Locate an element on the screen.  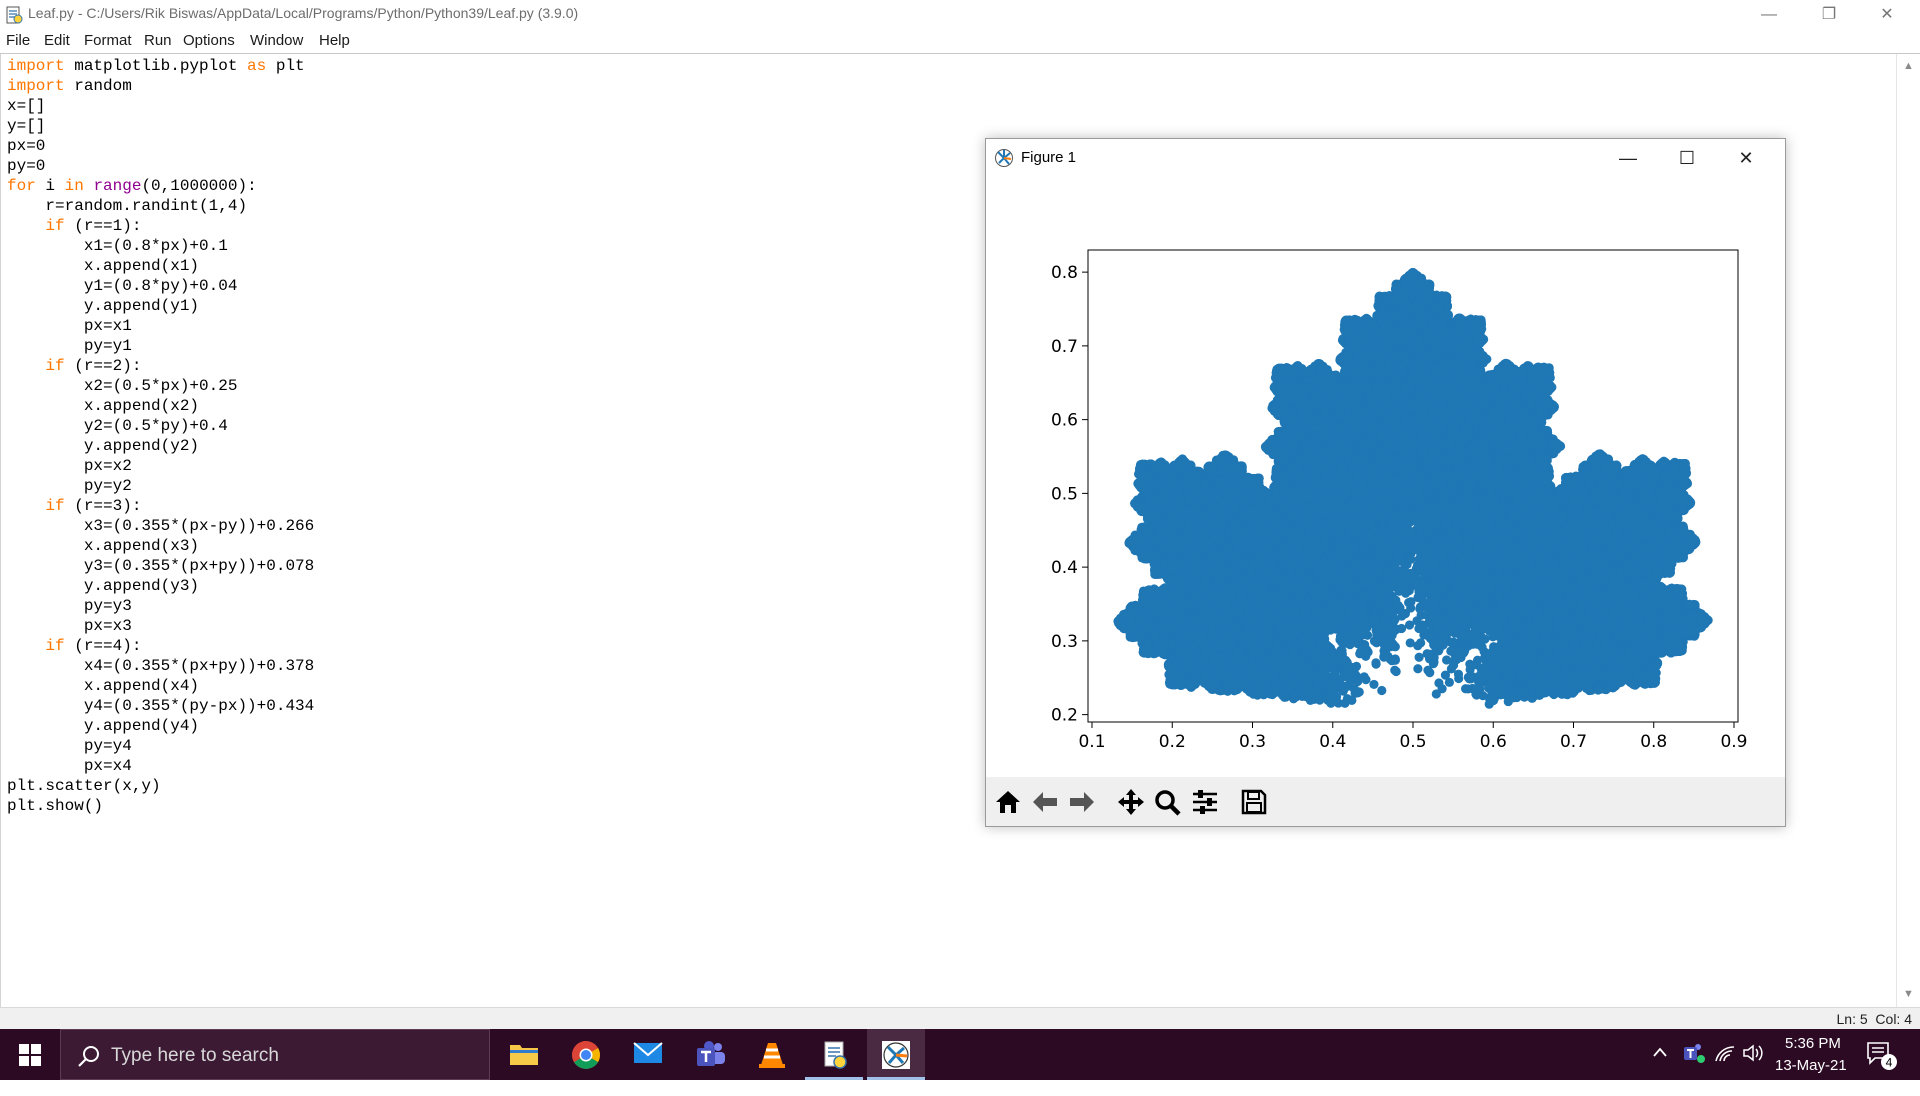
code-token: i is located at coordinates (50, 186).